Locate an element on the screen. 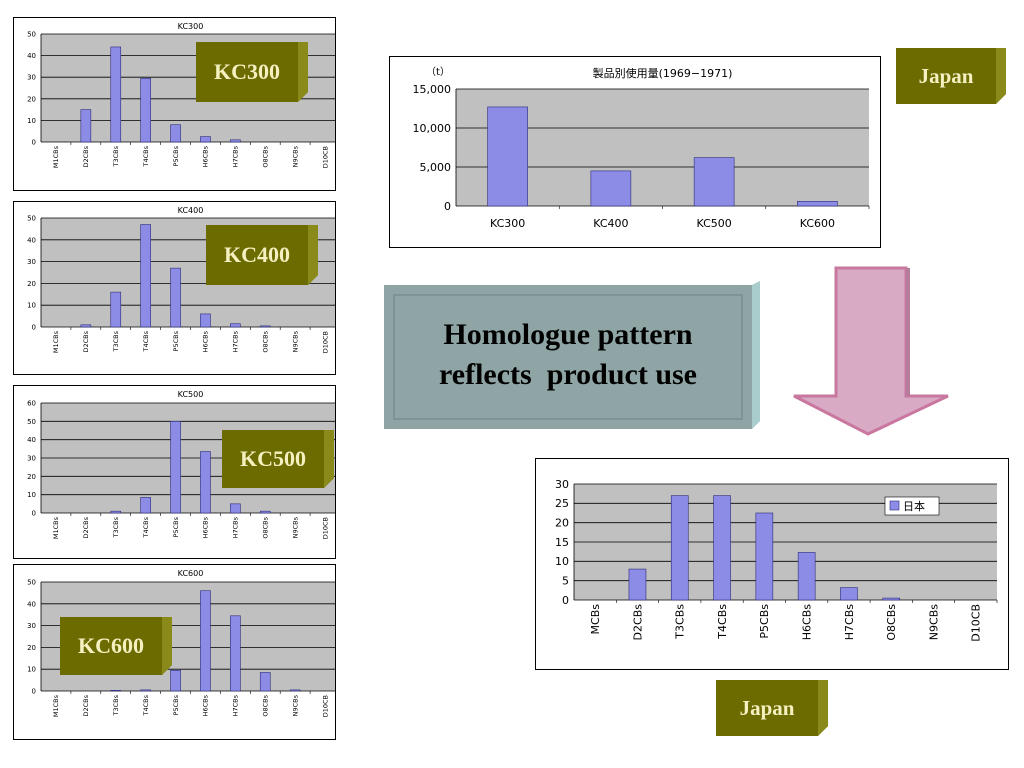  bar-O8CBs is located at coordinates (265, 512).